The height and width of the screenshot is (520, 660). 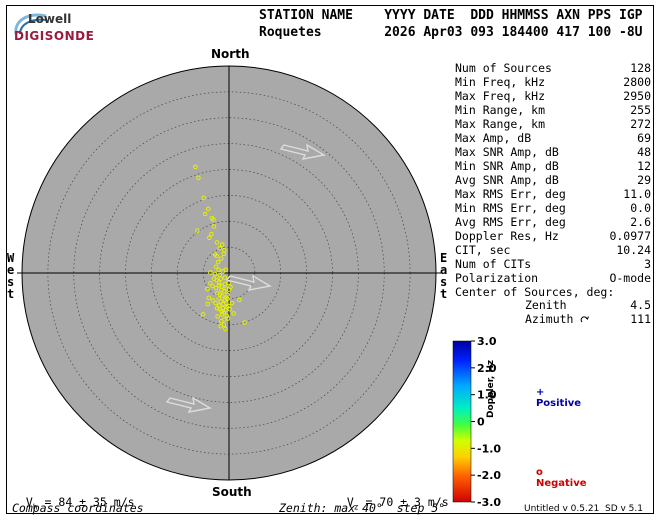 What do you see at coordinates (553, 124) in the screenshot?
I see `stat-row: Max Range, km 272` at bounding box center [553, 124].